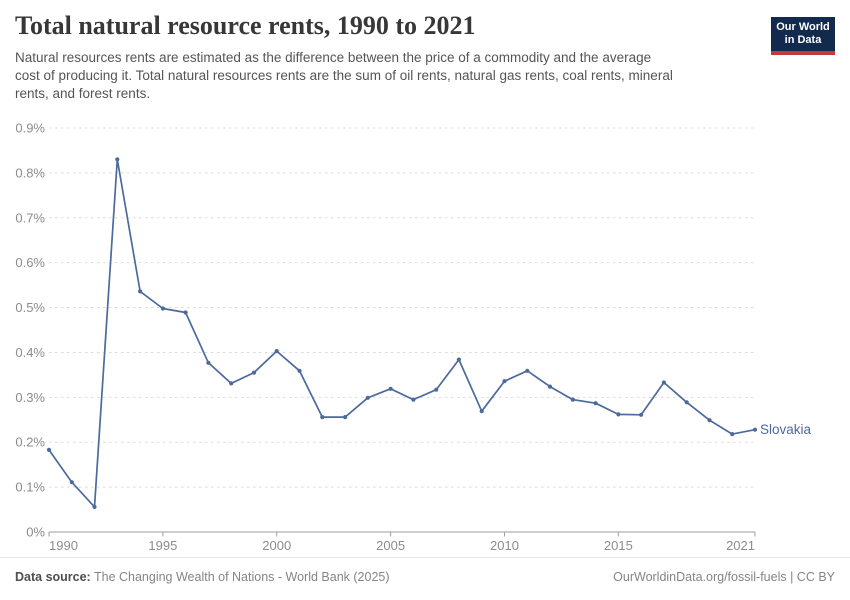  What do you see at coordinates (390, 545) in the screenshot?
I see `x-tick-label: 2005` at bounding box center [390, 545].